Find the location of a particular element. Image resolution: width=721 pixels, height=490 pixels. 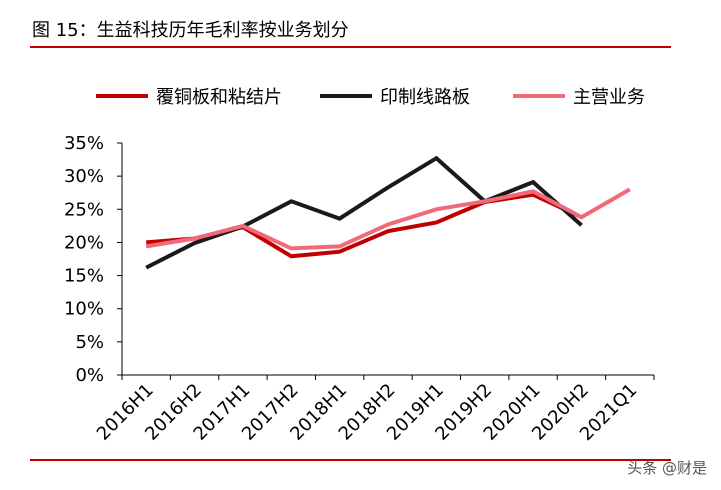

bottom-rule is located at coordinates (350, 460).